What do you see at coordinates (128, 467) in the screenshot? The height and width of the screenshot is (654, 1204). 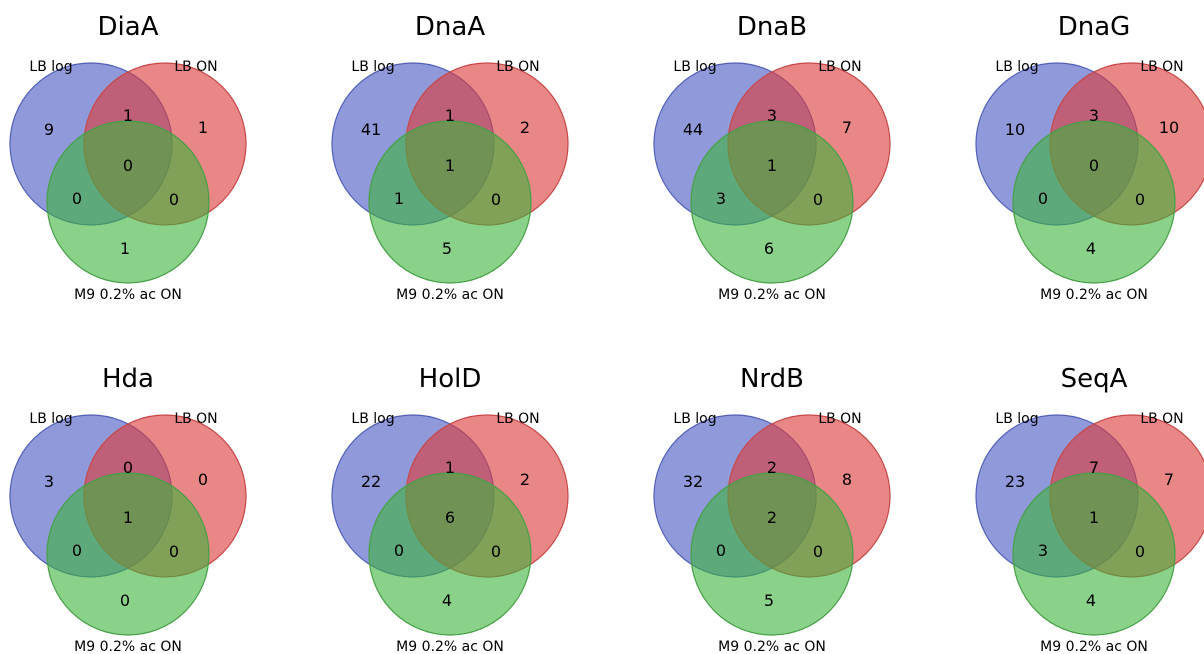 I see `count-lb-log-lb-on: 0` at bounding box center [128, 467].